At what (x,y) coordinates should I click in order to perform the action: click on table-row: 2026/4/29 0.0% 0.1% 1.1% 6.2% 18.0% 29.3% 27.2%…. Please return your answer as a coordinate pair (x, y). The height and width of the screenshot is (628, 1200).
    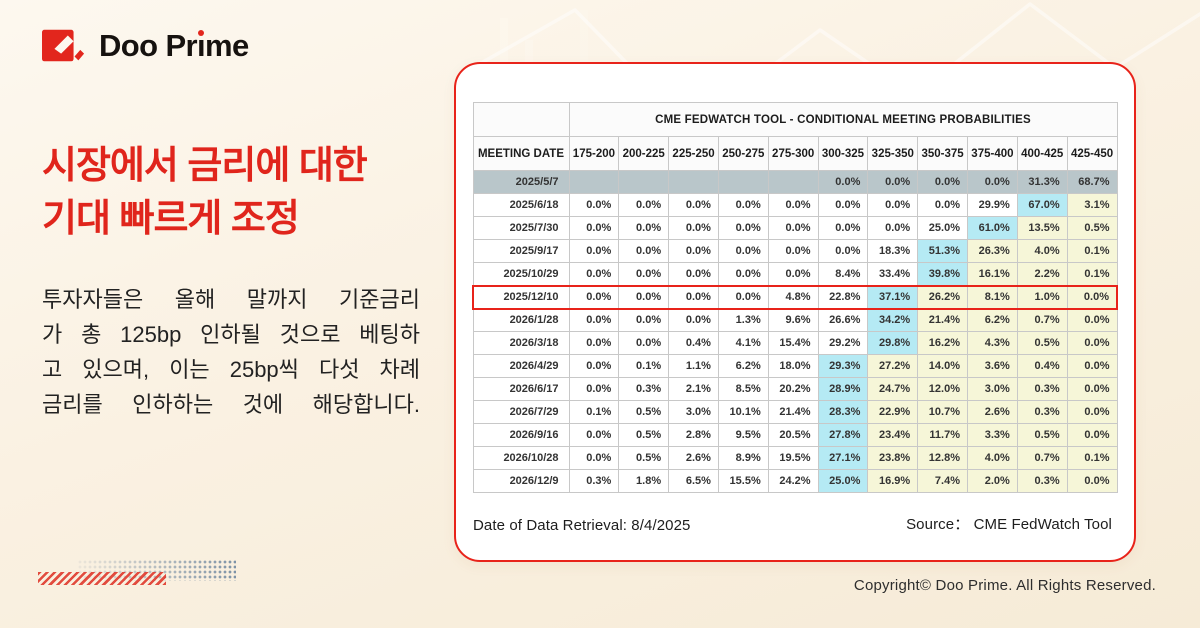
    Looking at the image, I should click on (795, 366).